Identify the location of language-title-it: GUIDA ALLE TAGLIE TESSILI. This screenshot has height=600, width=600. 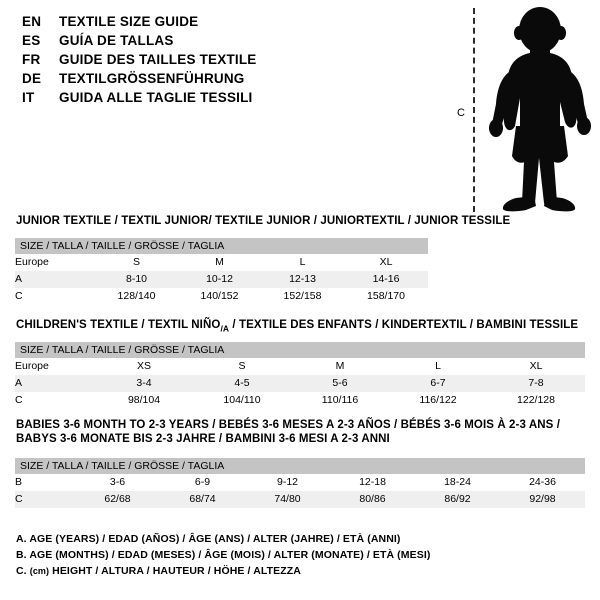
(156, 97).